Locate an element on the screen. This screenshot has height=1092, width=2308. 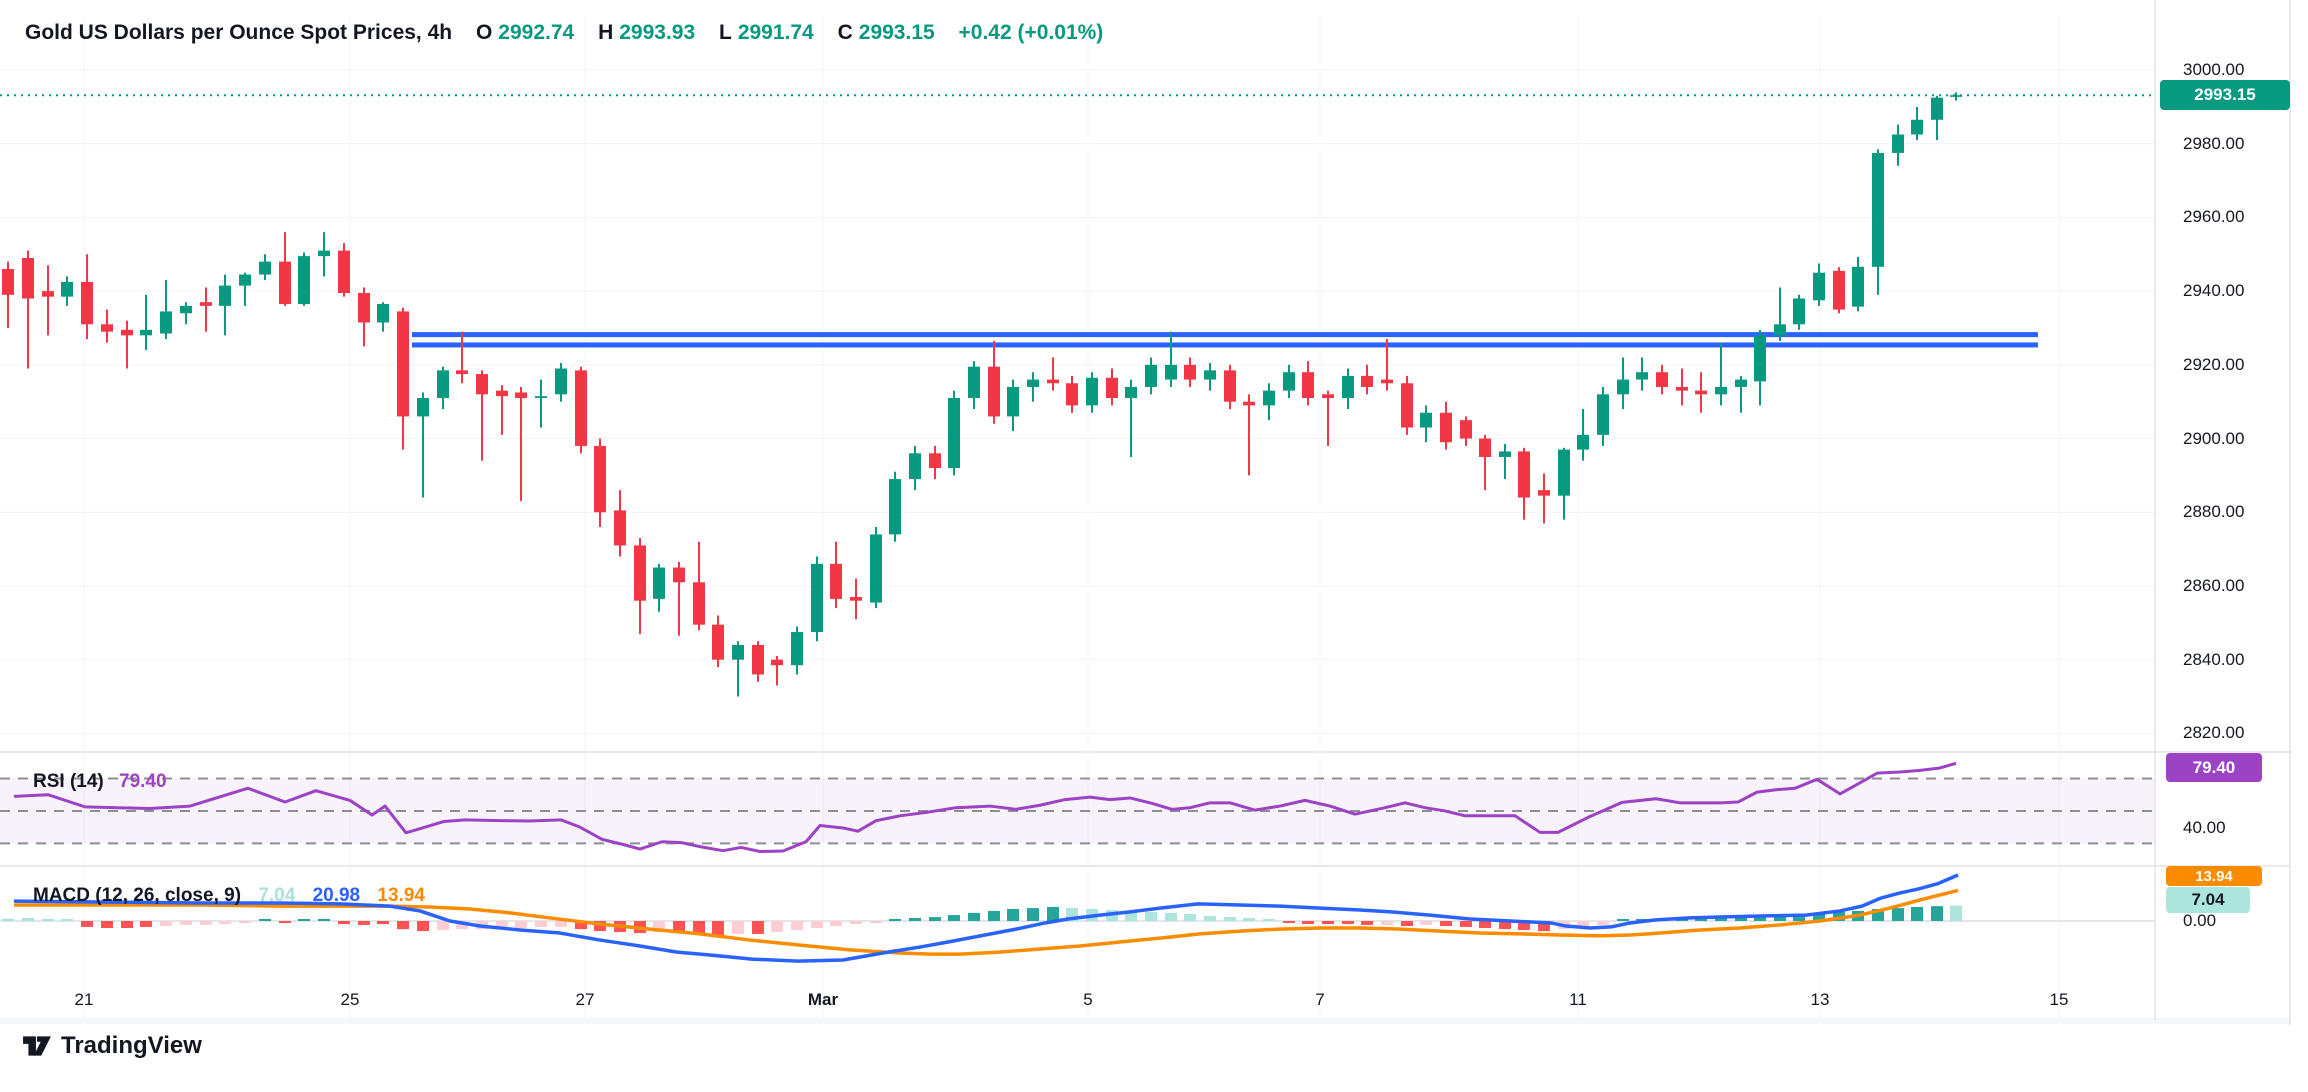
macd-legend: MACD (12, 26, close, 9) 7.04 20.98 13.94 is located at coordinates (229, 896).